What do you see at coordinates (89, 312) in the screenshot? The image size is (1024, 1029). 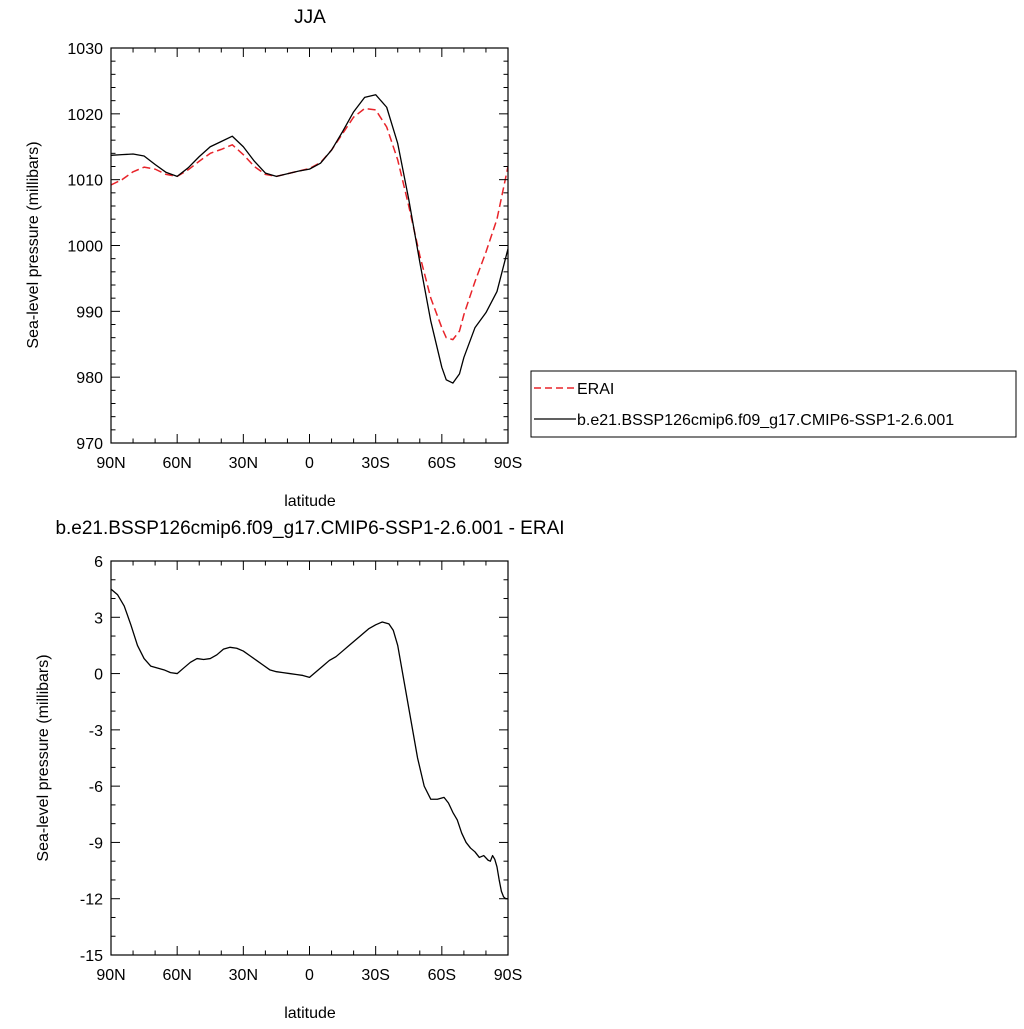 I see `y-tick-label: 990` at bounding box center [89, 312].